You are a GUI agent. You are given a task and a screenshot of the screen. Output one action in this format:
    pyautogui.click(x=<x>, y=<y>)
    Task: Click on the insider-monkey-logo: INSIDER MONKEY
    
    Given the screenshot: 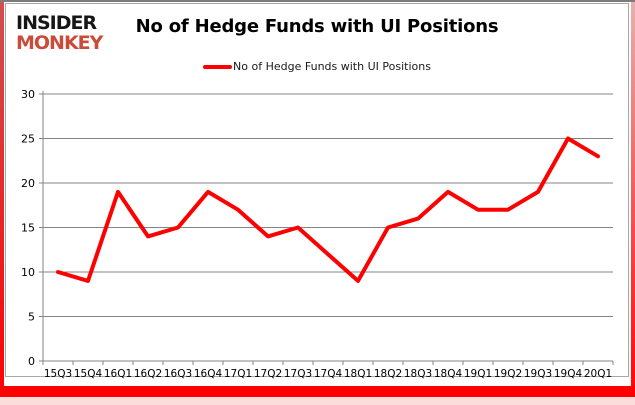 What is the action you would take?
    pyautogui.click(x=59, y=33)
    